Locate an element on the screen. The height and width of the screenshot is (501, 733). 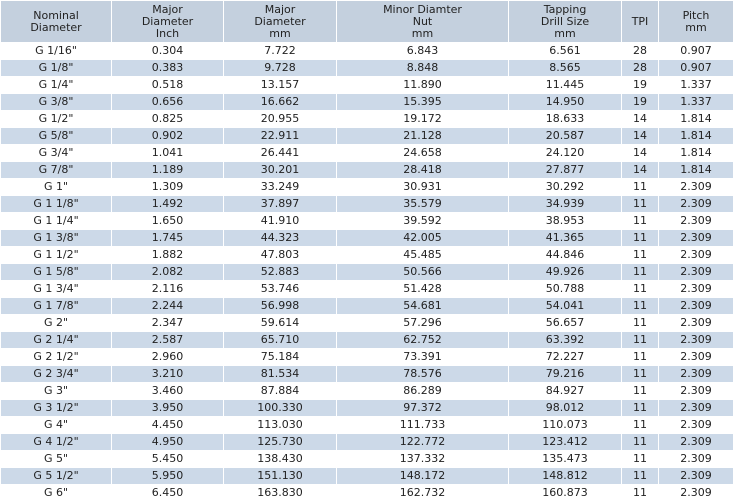
header-cell: Minor Diamter Nut mm is located at coordinates (422, 21).